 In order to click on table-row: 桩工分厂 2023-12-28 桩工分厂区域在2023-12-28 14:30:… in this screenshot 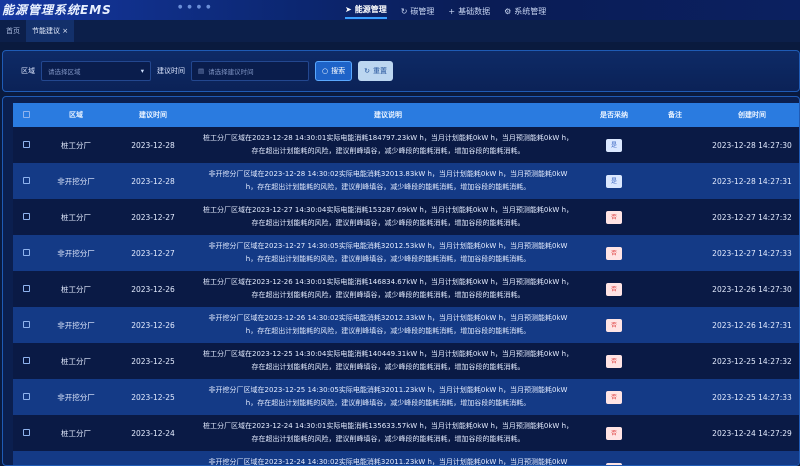, I will do `click(406, 145)`.